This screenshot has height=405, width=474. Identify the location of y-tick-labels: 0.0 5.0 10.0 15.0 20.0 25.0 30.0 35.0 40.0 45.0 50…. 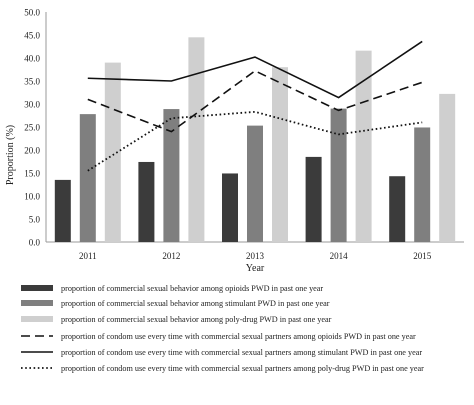
(32, 128).